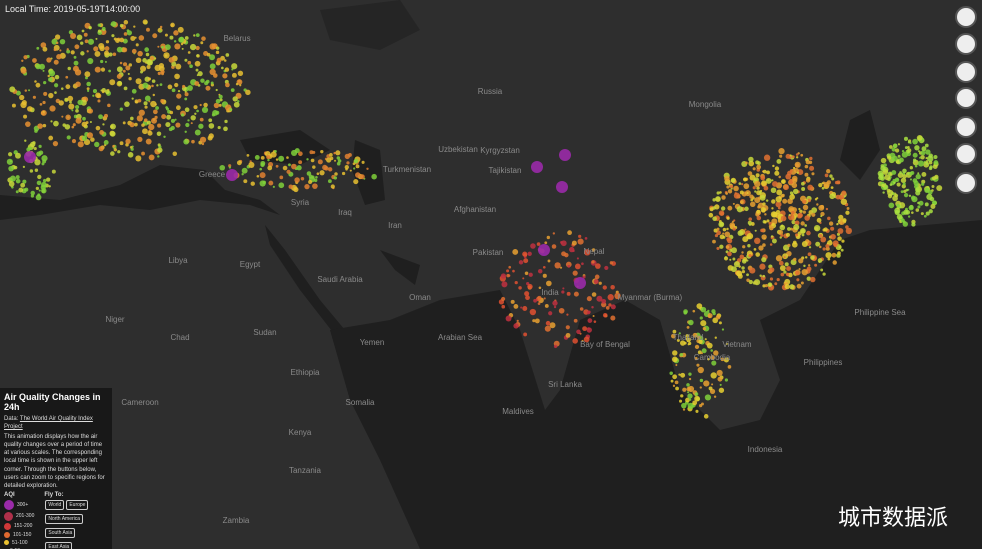 This screenshot has height=549, width=982. I want to click on legend-item: 151-200, so click(19, 526).